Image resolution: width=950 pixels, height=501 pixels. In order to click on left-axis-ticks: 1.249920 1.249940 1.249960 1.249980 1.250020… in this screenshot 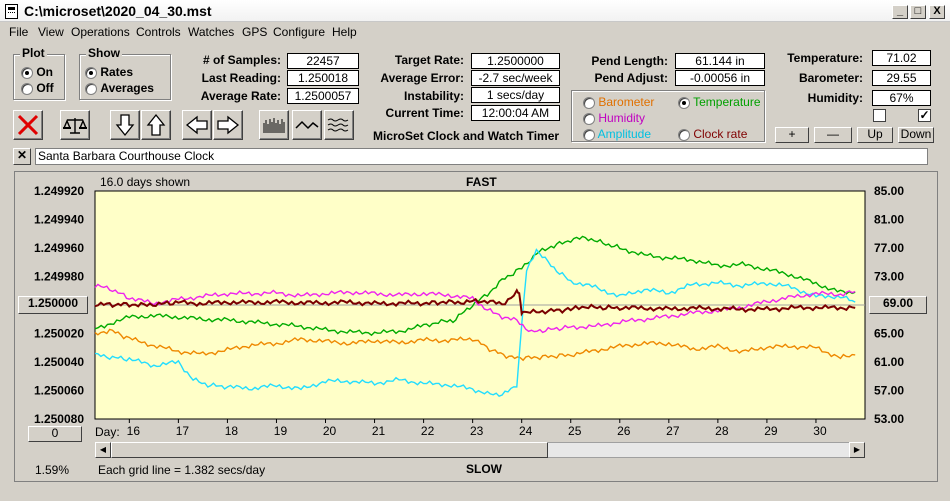, I will do `click(59, 305)`.